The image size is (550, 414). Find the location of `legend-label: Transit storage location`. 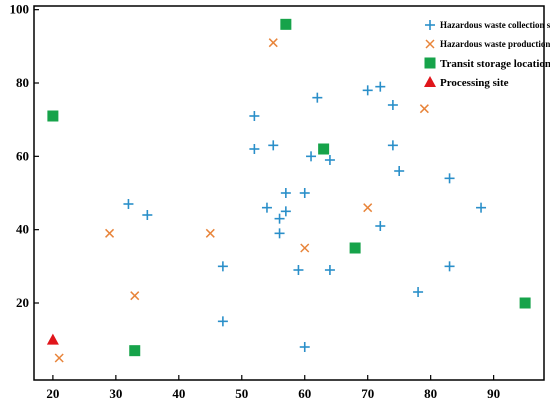

legend-label: Transit storage location is located at coordinates (495, 64).